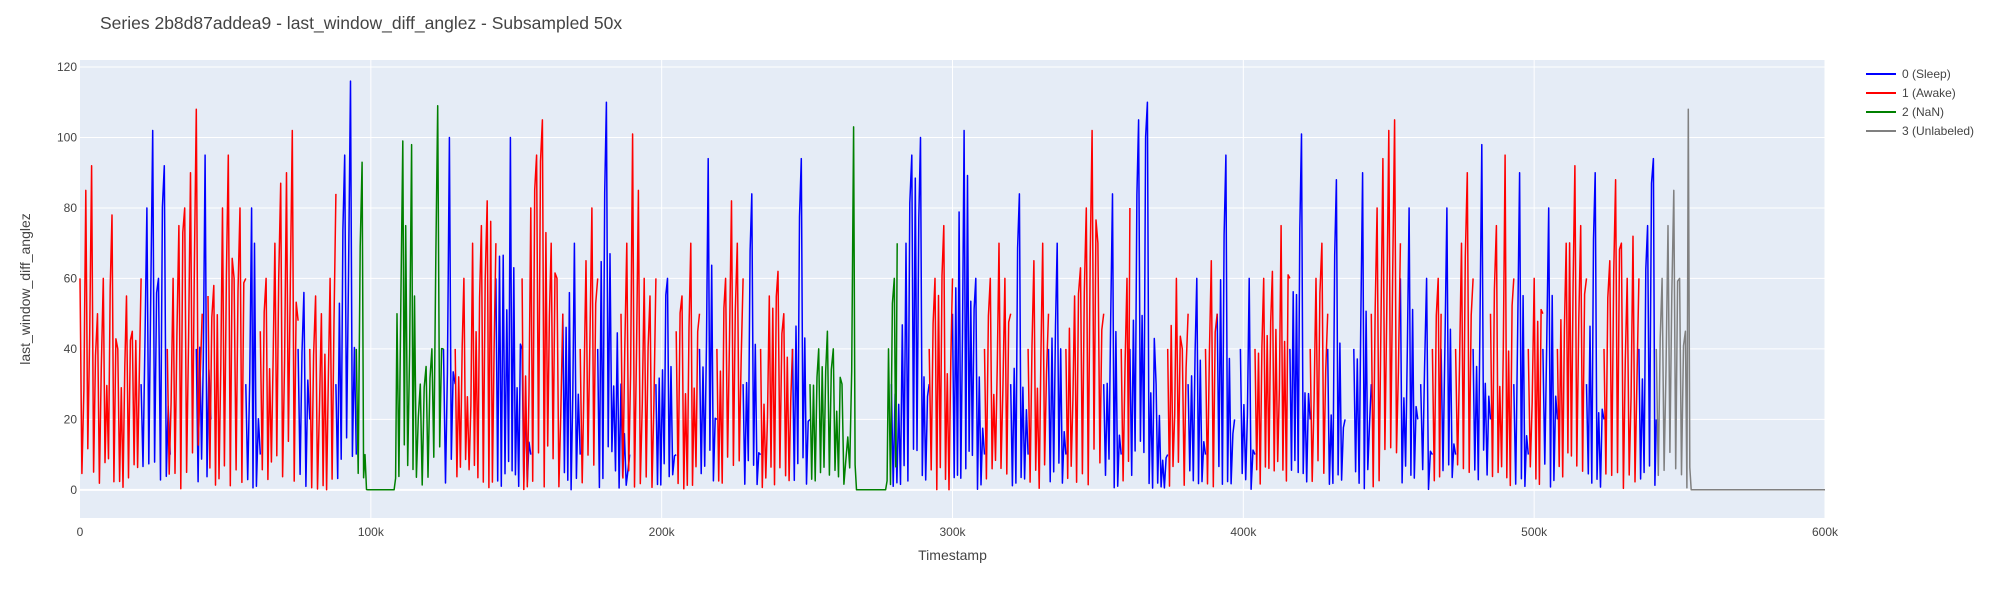  I want to click on legend-item: 0 (Sleep), so click(1908, 74).